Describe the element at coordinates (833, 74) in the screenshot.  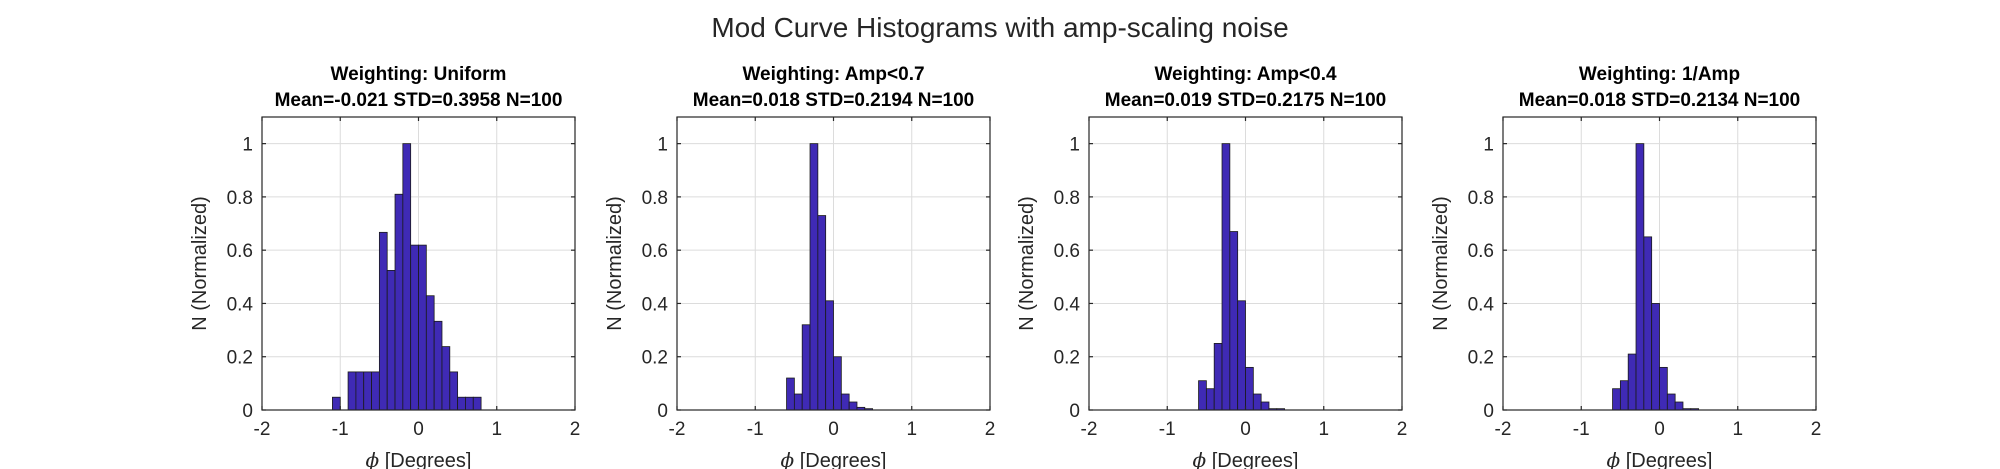
I see `axes-title: Weighting: Amp<0.7` at that location.